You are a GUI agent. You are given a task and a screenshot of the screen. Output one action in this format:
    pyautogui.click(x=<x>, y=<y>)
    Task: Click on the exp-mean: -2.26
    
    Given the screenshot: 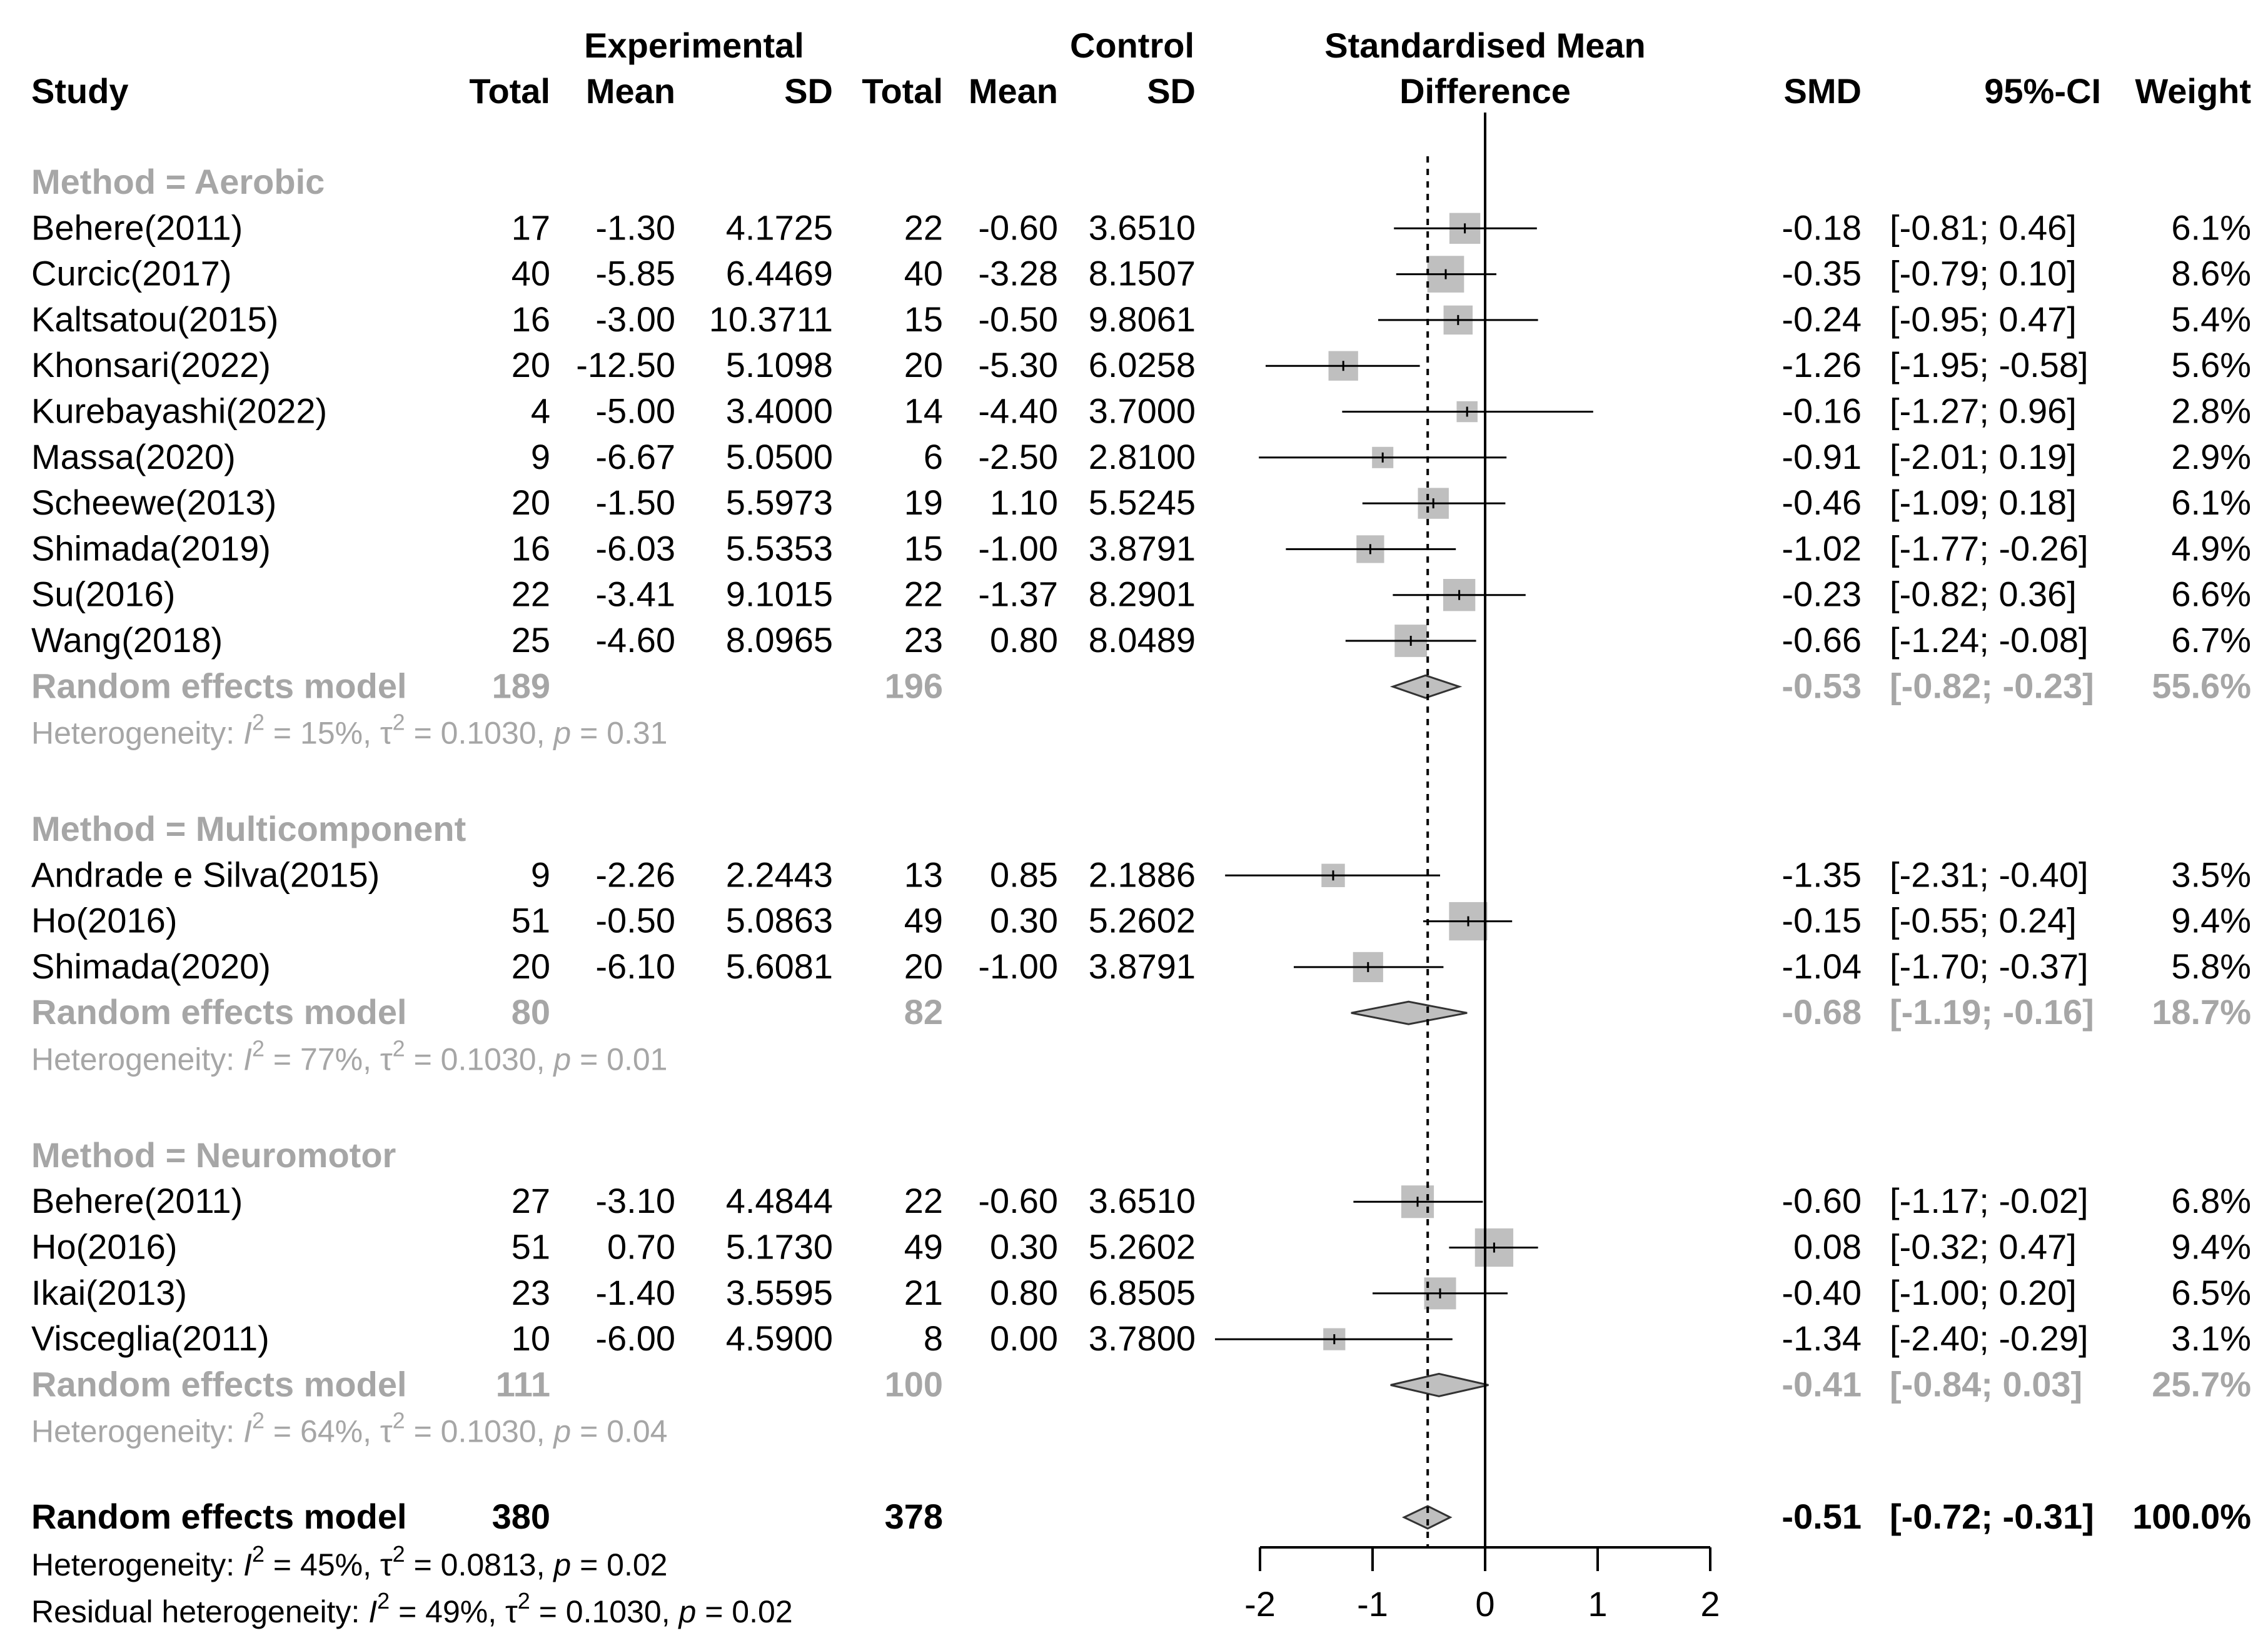 What is the action you would take?
    pyautogui.click(x=635, y=874)
    